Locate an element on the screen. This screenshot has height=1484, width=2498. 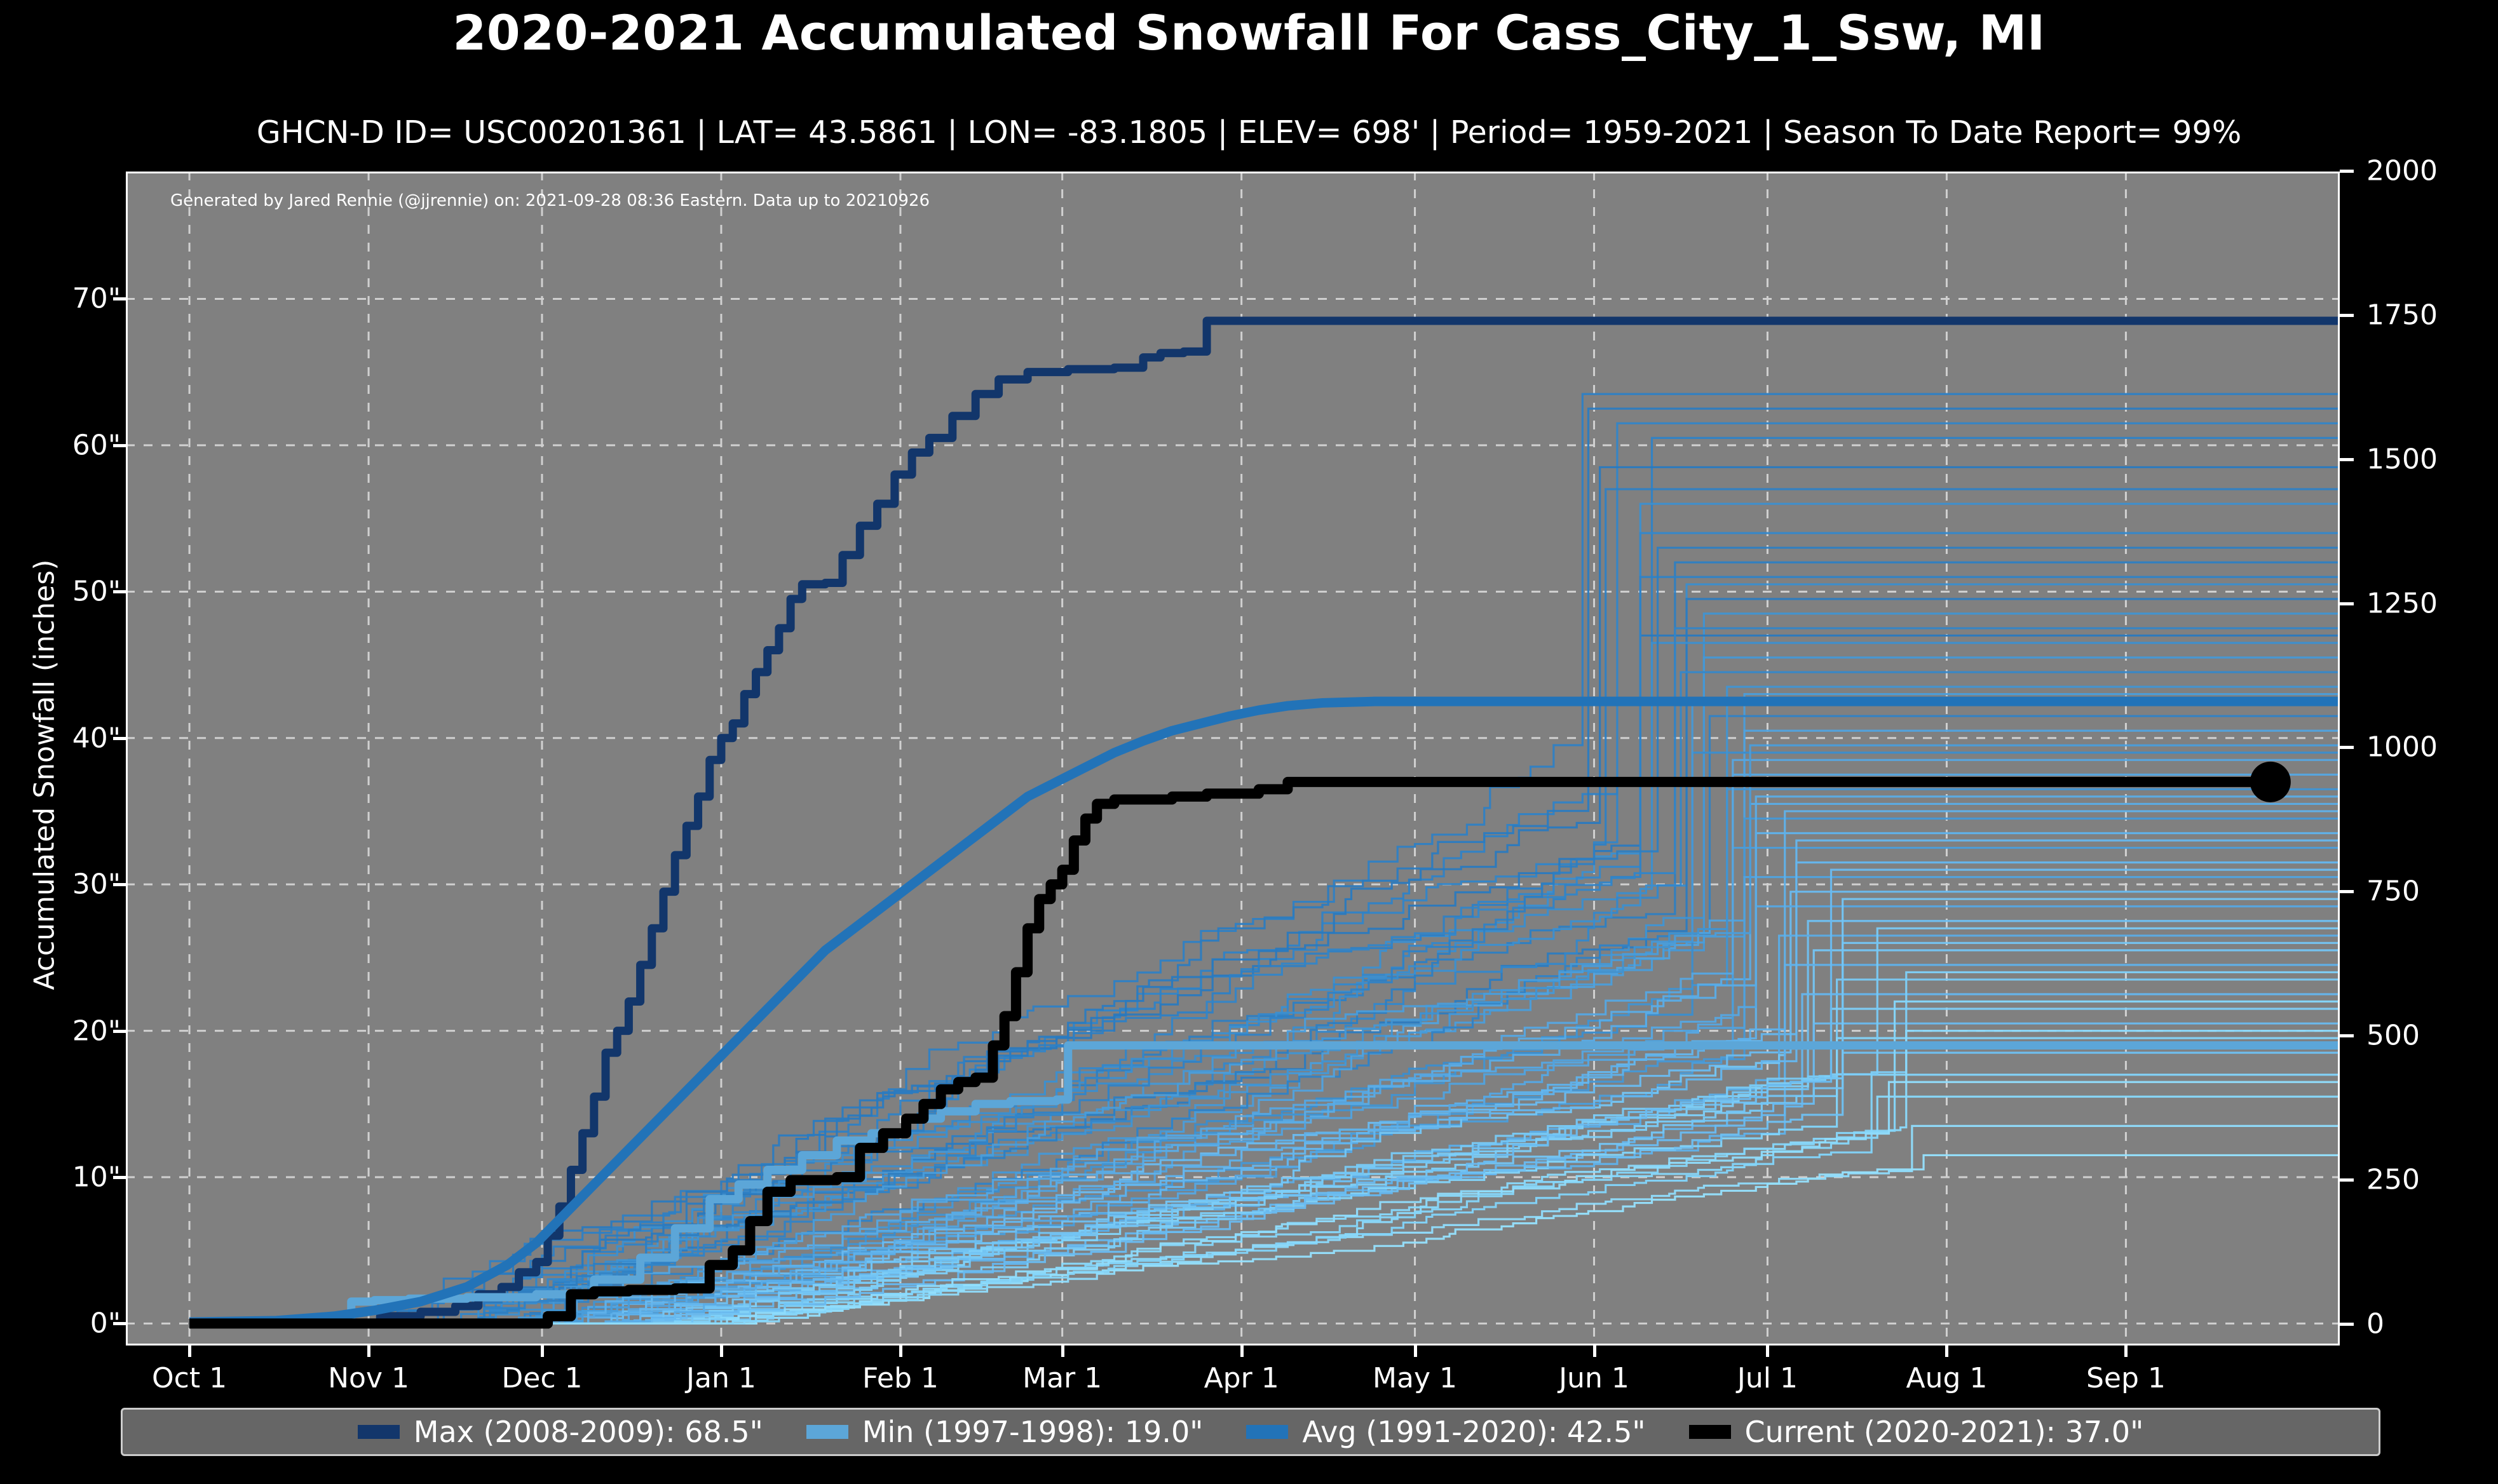
y-axis-left-tick: 40" is located at coordinates (96, 738).